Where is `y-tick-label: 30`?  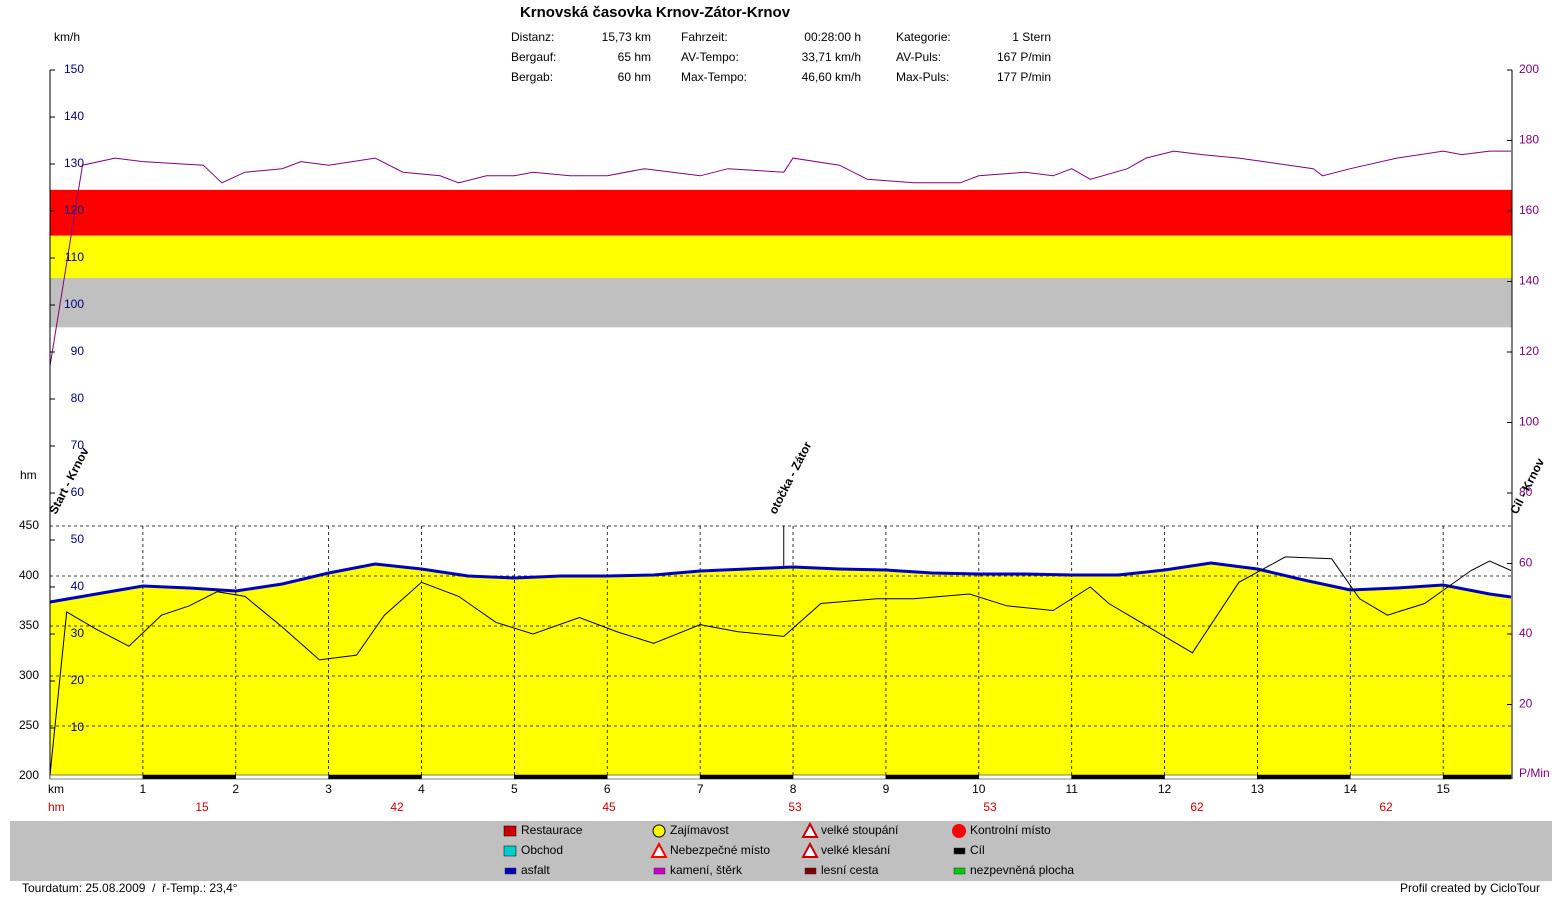 y-tick-label: 30 is located at coordinates (78, 633).